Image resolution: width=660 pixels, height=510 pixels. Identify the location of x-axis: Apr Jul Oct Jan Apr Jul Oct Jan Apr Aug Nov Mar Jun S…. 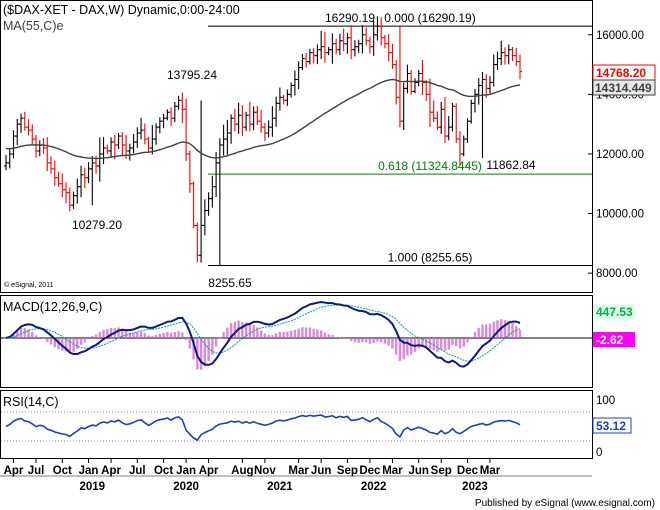
(296, 476).